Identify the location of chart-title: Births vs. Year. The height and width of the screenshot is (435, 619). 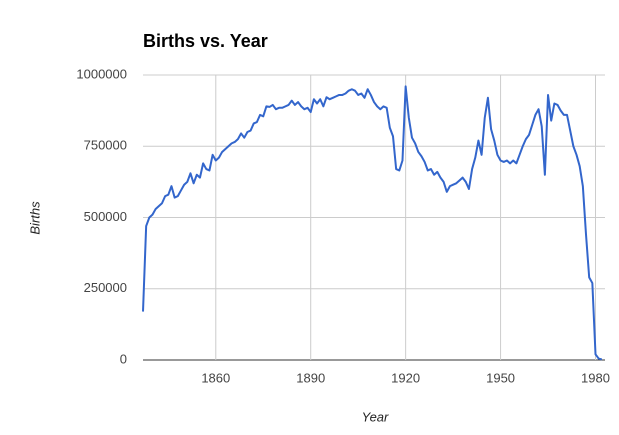
(205, 41).